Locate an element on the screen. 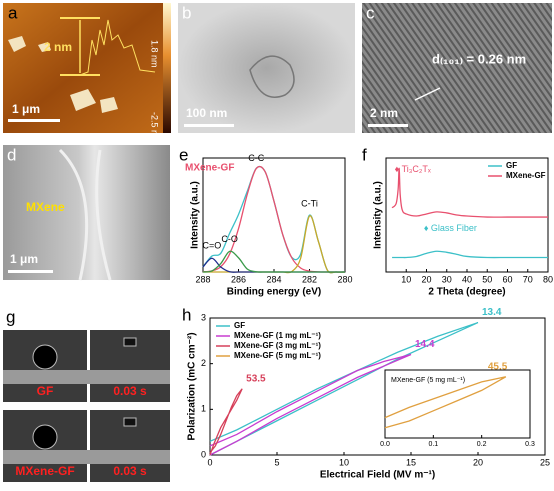 The width and height of the screenshot is (554, 491). tem-image is located at coordinates (266, 68).